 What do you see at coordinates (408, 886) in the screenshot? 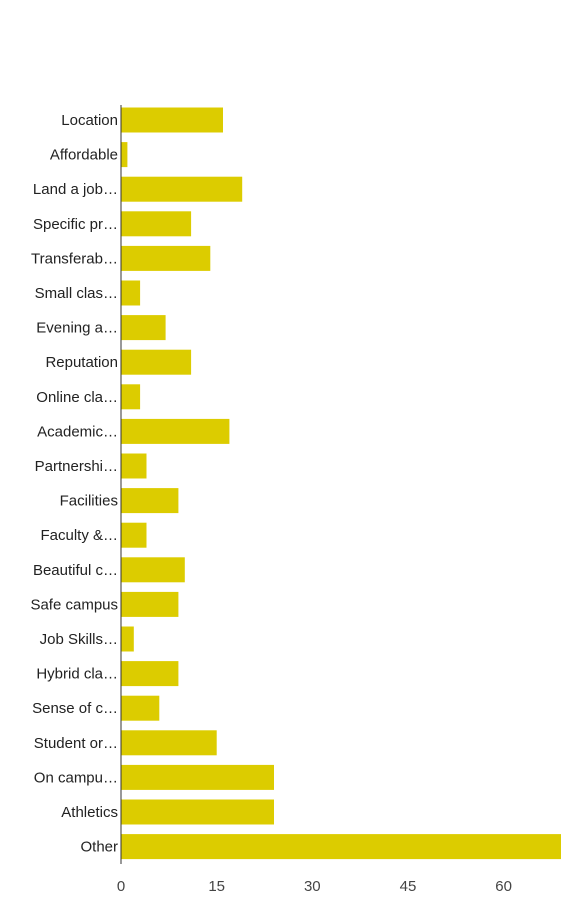
I see `x-tick-label: 45` at bounding box center [408, 886].